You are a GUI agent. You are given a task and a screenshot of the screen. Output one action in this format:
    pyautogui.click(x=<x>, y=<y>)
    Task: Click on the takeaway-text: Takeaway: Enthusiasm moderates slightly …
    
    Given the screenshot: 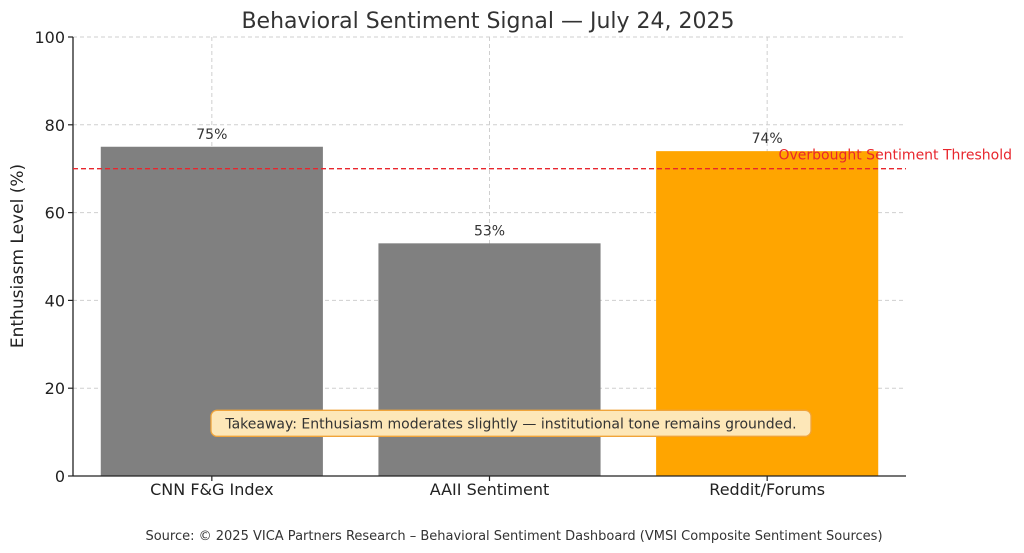 What is the action you would take?
    pyautogui.click(x=510, y=424)
    